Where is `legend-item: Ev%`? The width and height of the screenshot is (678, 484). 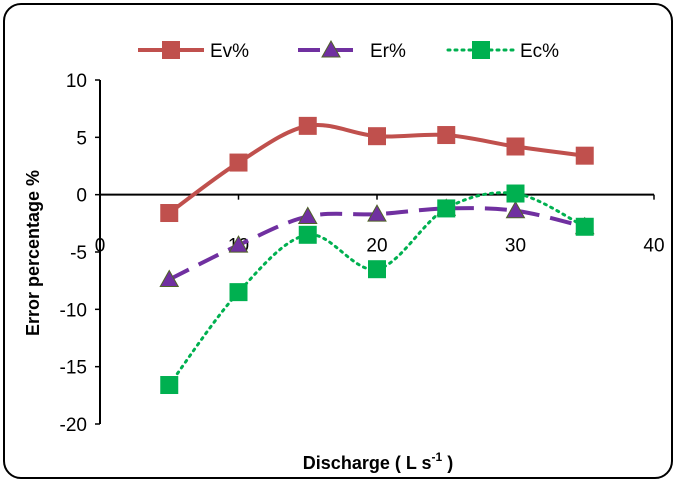 legend-item: Ev% is located at coordinates (193, 51).